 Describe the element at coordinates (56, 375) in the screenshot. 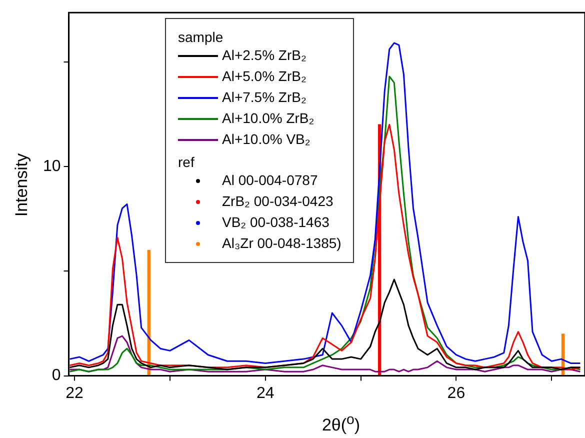

I see `y-tick-label: 0` at that location.